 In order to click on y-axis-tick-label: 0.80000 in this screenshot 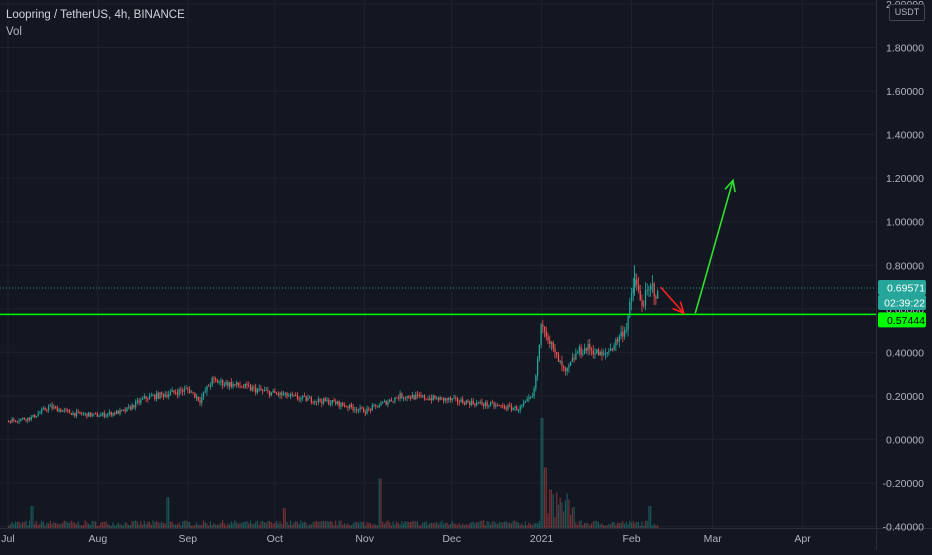, I will do `click(905, 266)`.